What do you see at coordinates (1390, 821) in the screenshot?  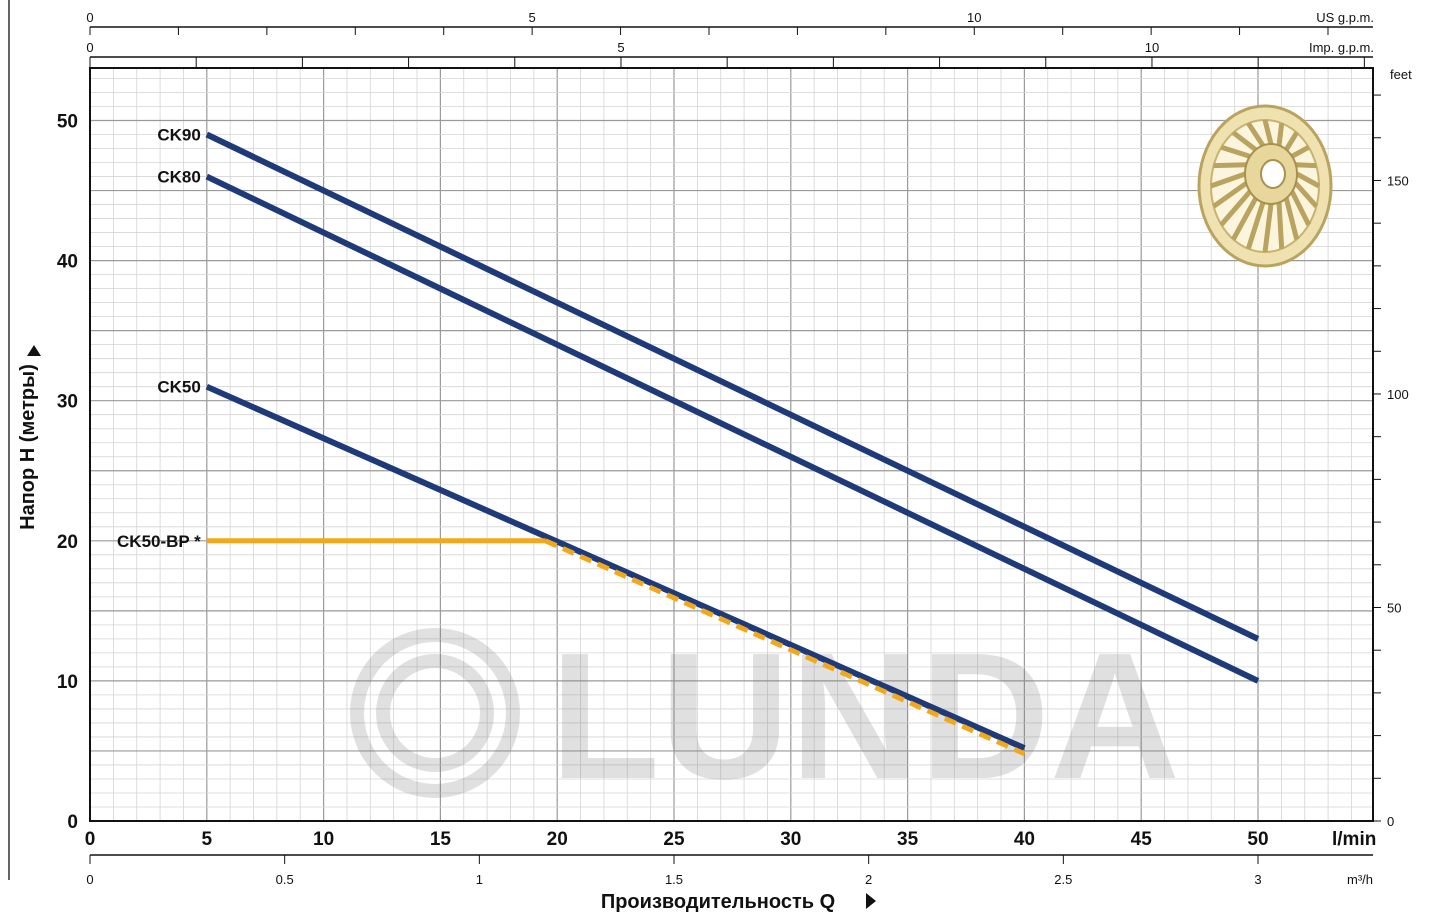 I see `feet-tick-label: 0` at bounding box center [1390, 821].